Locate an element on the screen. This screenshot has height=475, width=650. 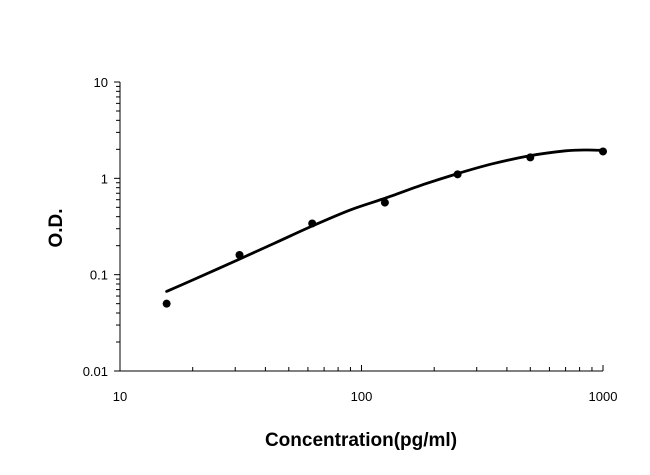
x-tick-label: 10 is located at coordinates (120, 396).